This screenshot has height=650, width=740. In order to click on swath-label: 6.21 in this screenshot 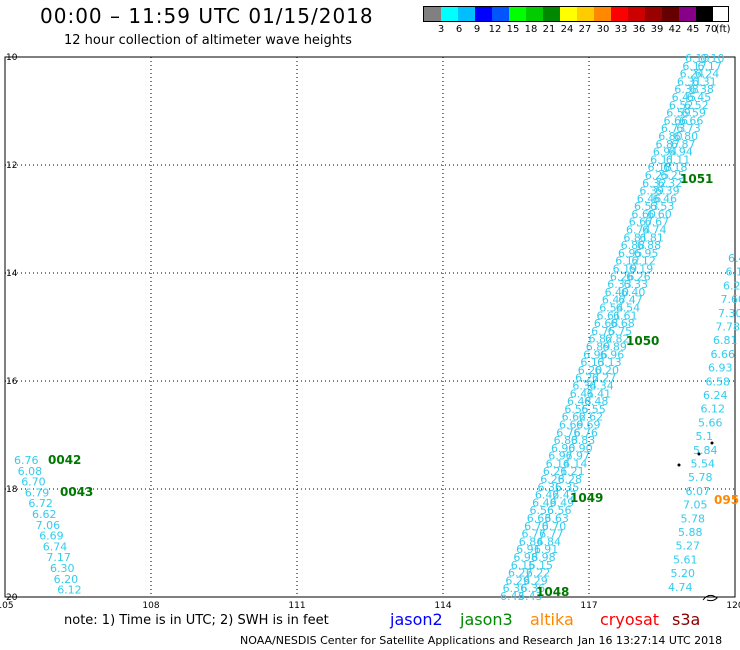, I will do `click(555, 471)`.